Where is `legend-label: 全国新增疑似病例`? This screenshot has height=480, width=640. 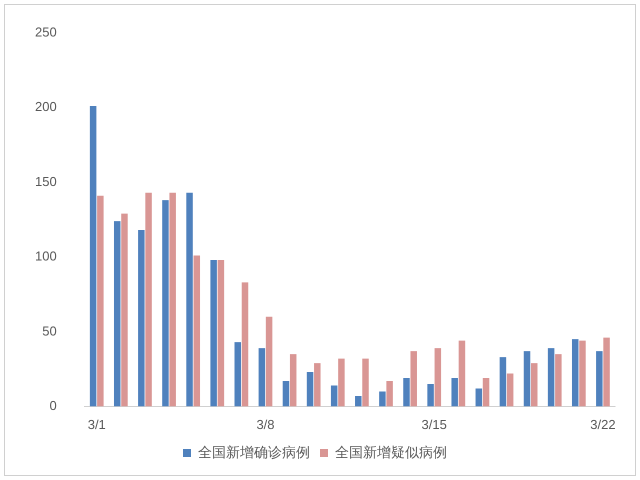 legend-label: 全国新增疑似病例 is located at coordinates (391, 452).